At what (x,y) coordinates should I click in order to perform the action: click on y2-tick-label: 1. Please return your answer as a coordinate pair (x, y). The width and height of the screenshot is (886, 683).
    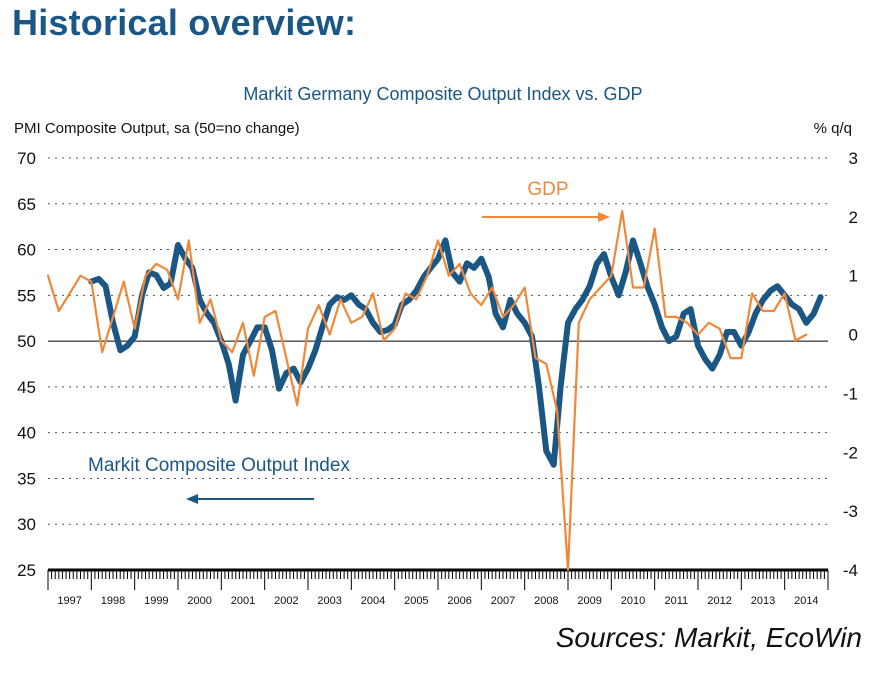
    Looking at the image, I should click on (853, 276).